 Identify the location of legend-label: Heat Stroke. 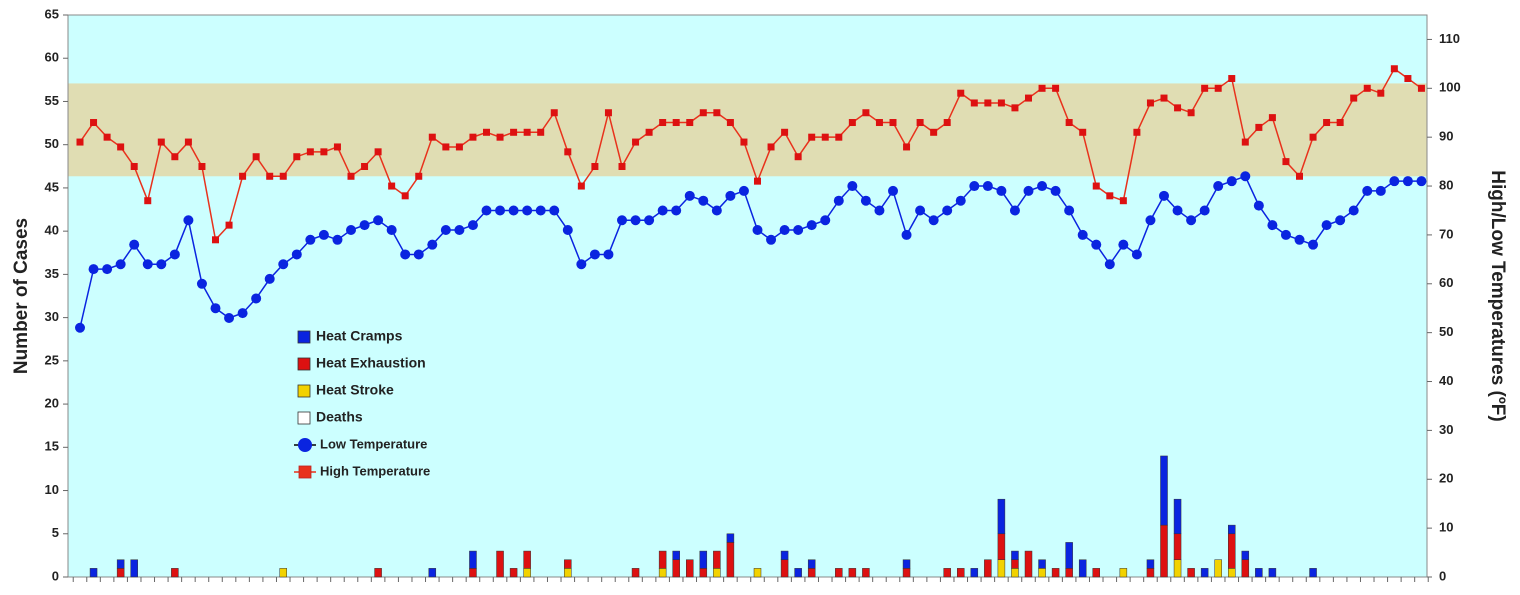
(355, 390).